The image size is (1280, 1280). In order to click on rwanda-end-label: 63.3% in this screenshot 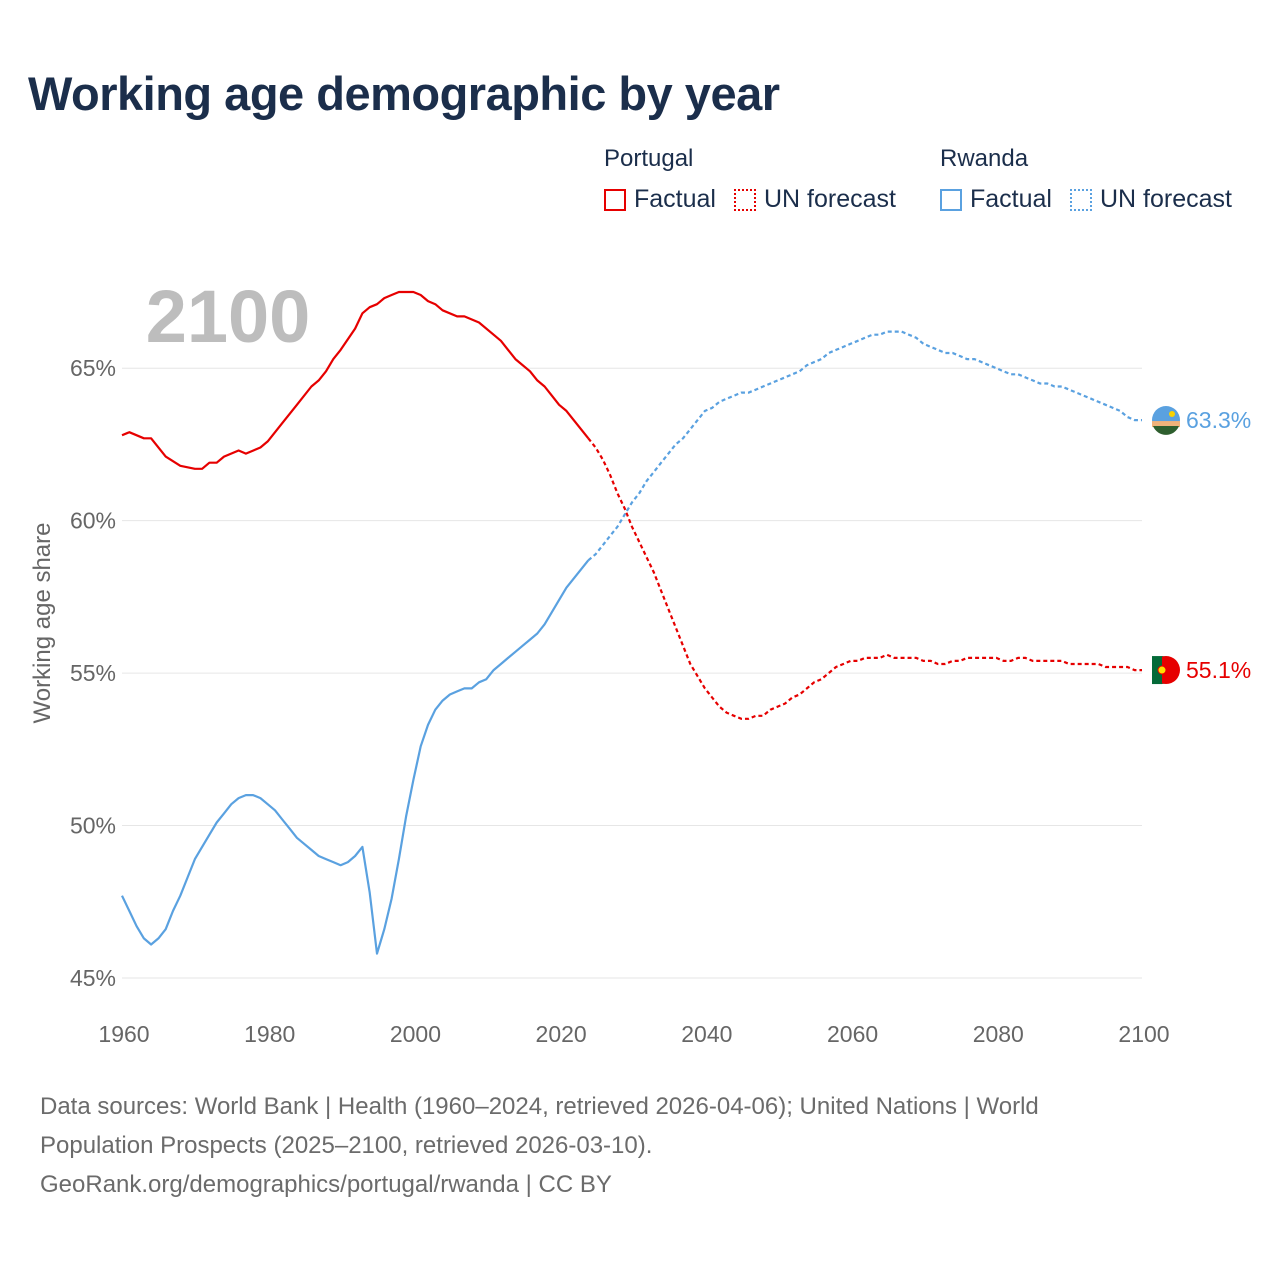, I will do `click(1218, 420)`.